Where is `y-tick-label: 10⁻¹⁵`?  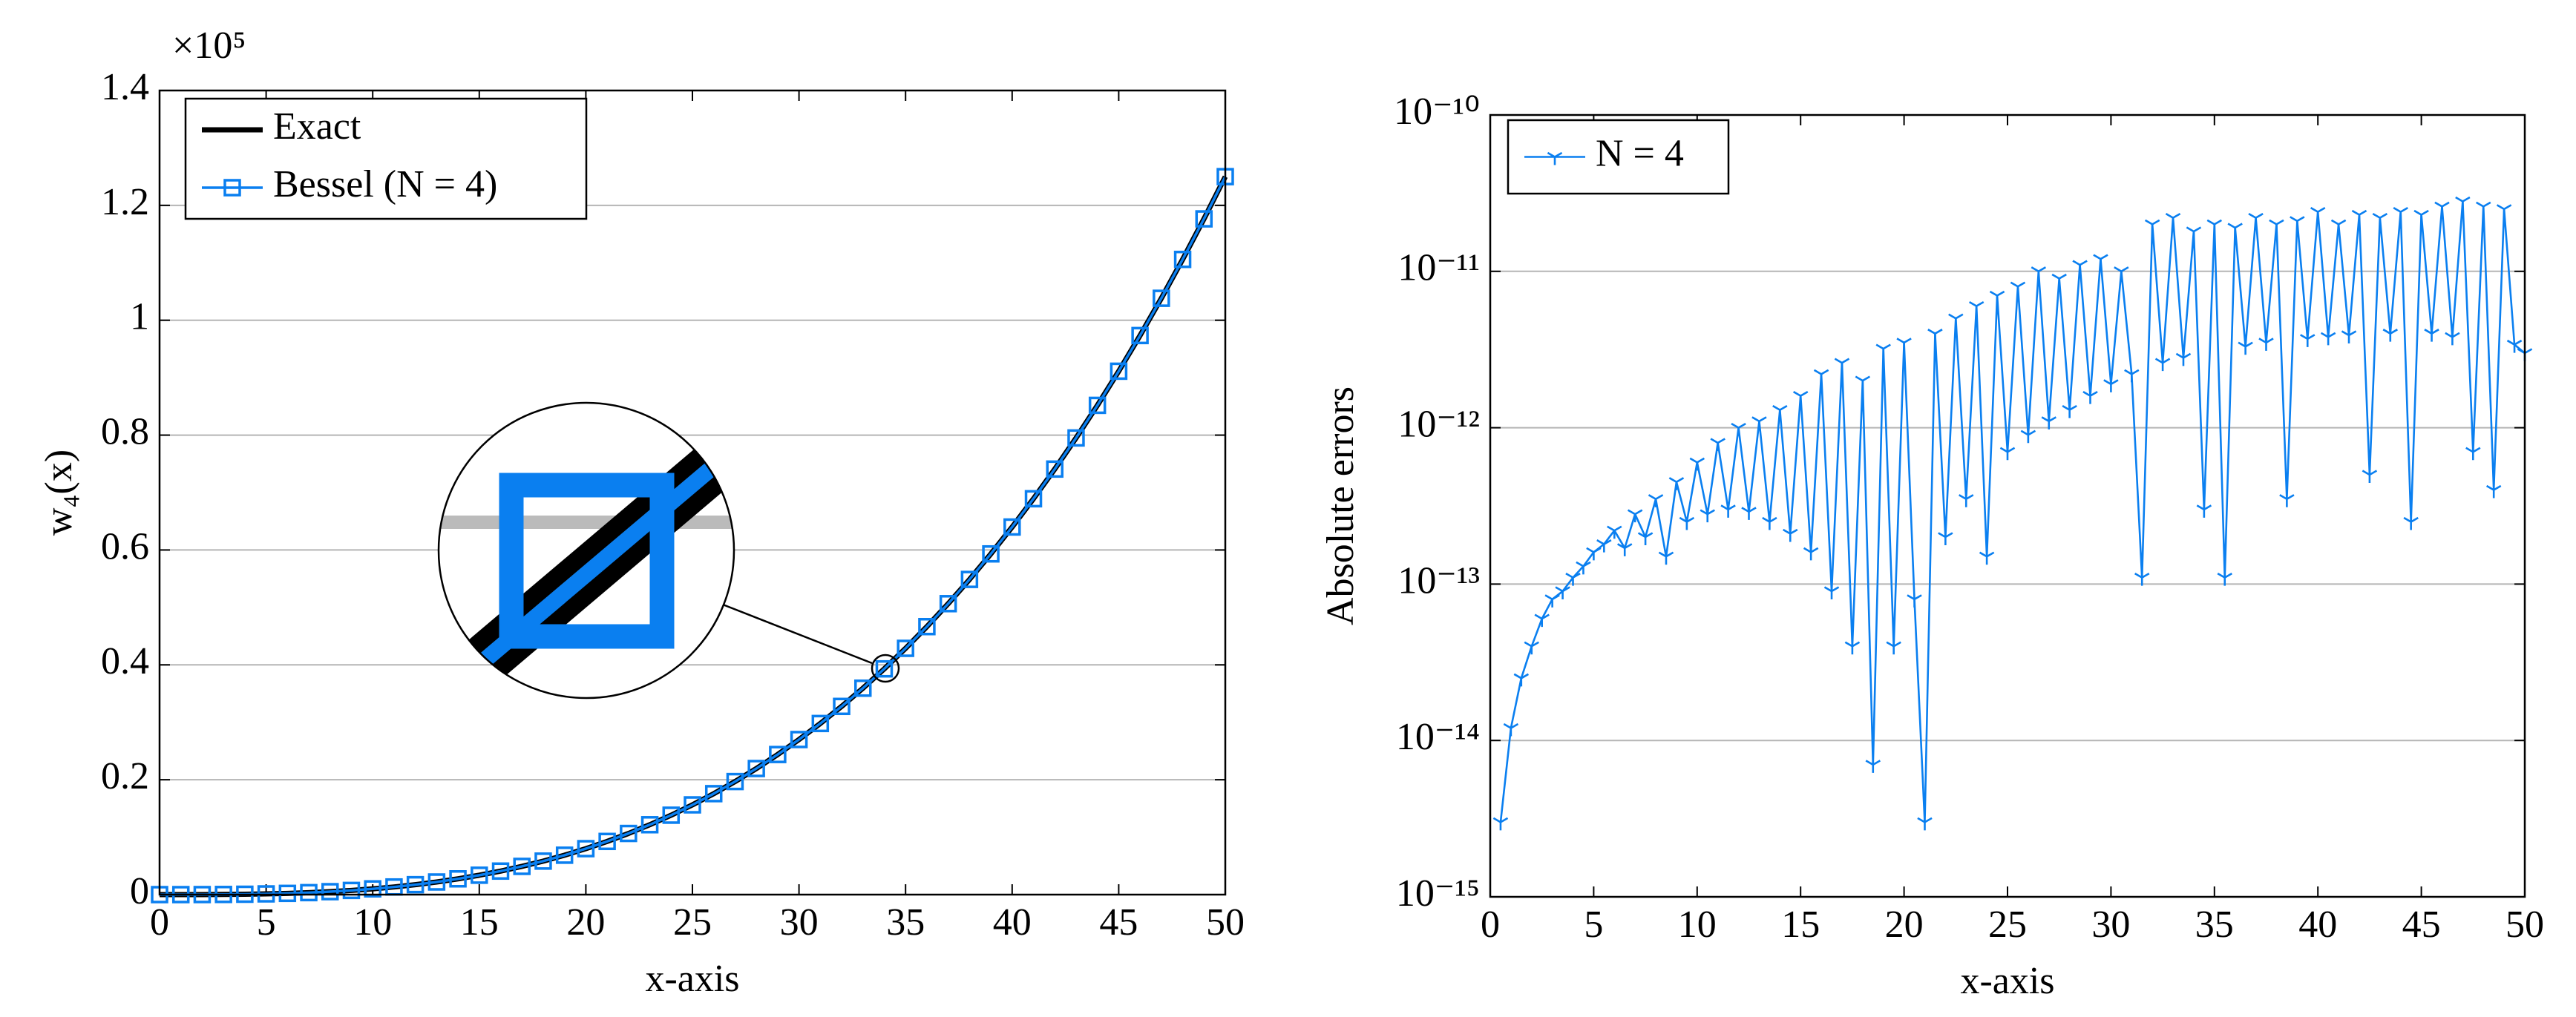 y-tick-label: 10⁻¹⁵ is located at coordinates (1438, 893).